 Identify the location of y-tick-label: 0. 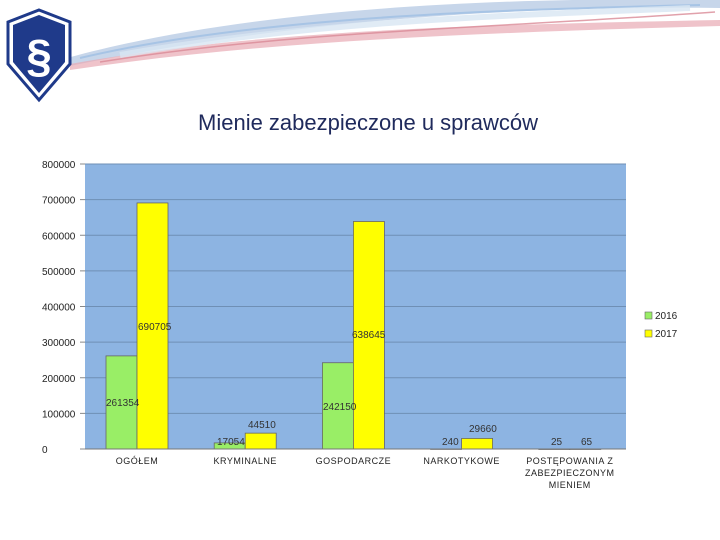
(45, 450).